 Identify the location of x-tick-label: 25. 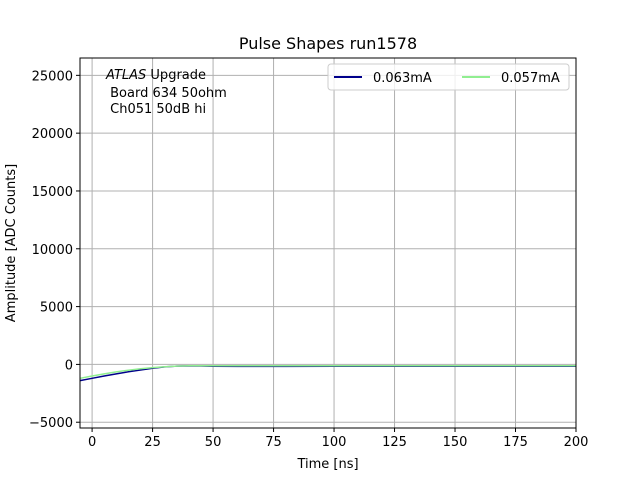
(152, 442).